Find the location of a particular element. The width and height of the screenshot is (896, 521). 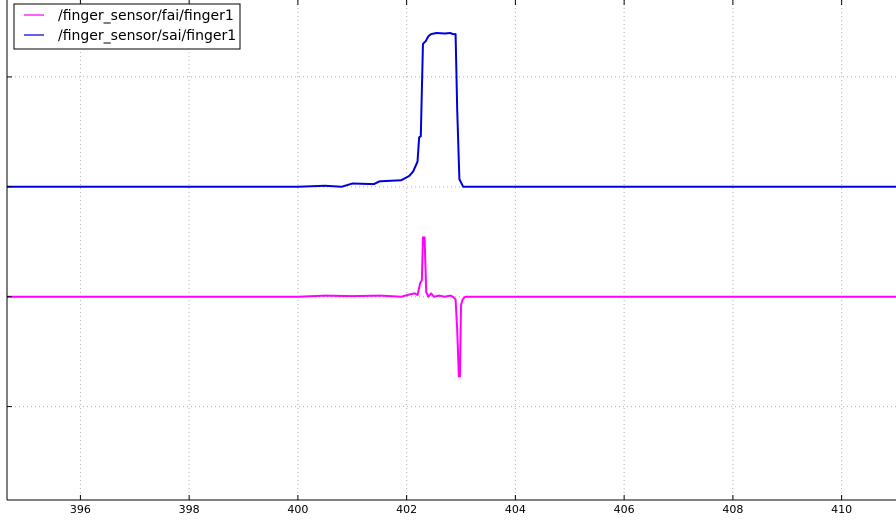

x-tick-label: 396 is located at coordinates (80, 509).